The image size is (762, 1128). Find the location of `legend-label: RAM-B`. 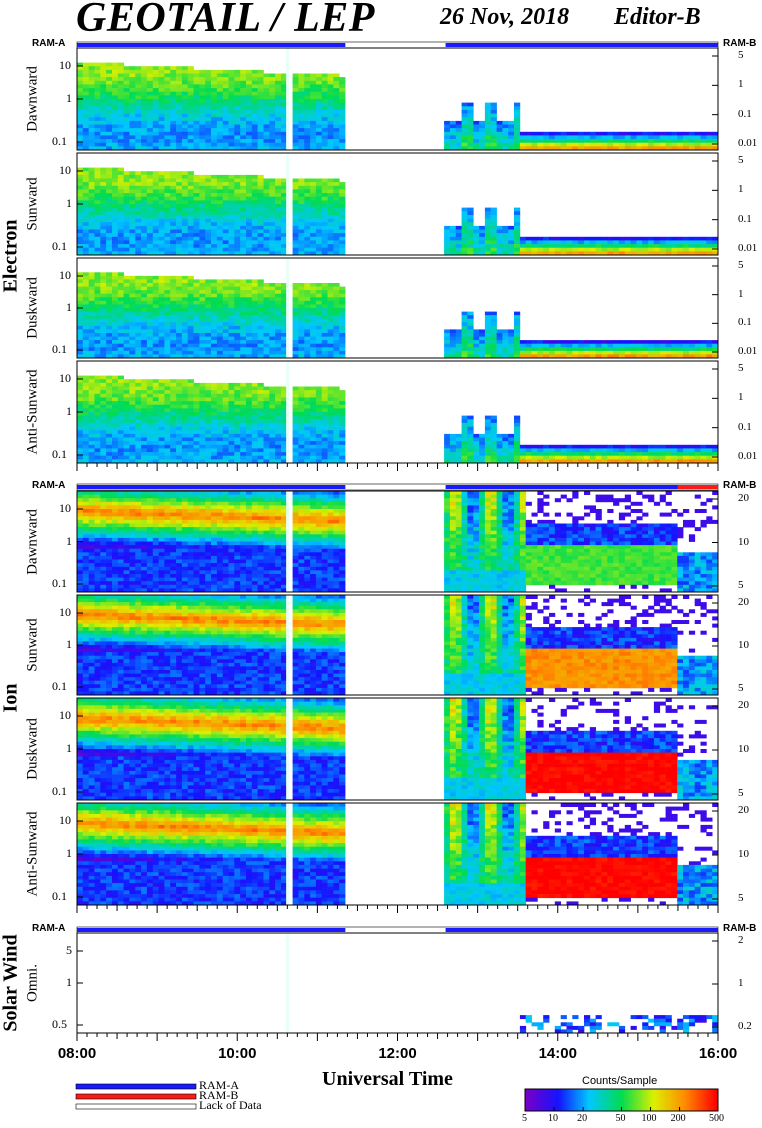

legend-label: RAM-B is located at coordinates (219, 1095).